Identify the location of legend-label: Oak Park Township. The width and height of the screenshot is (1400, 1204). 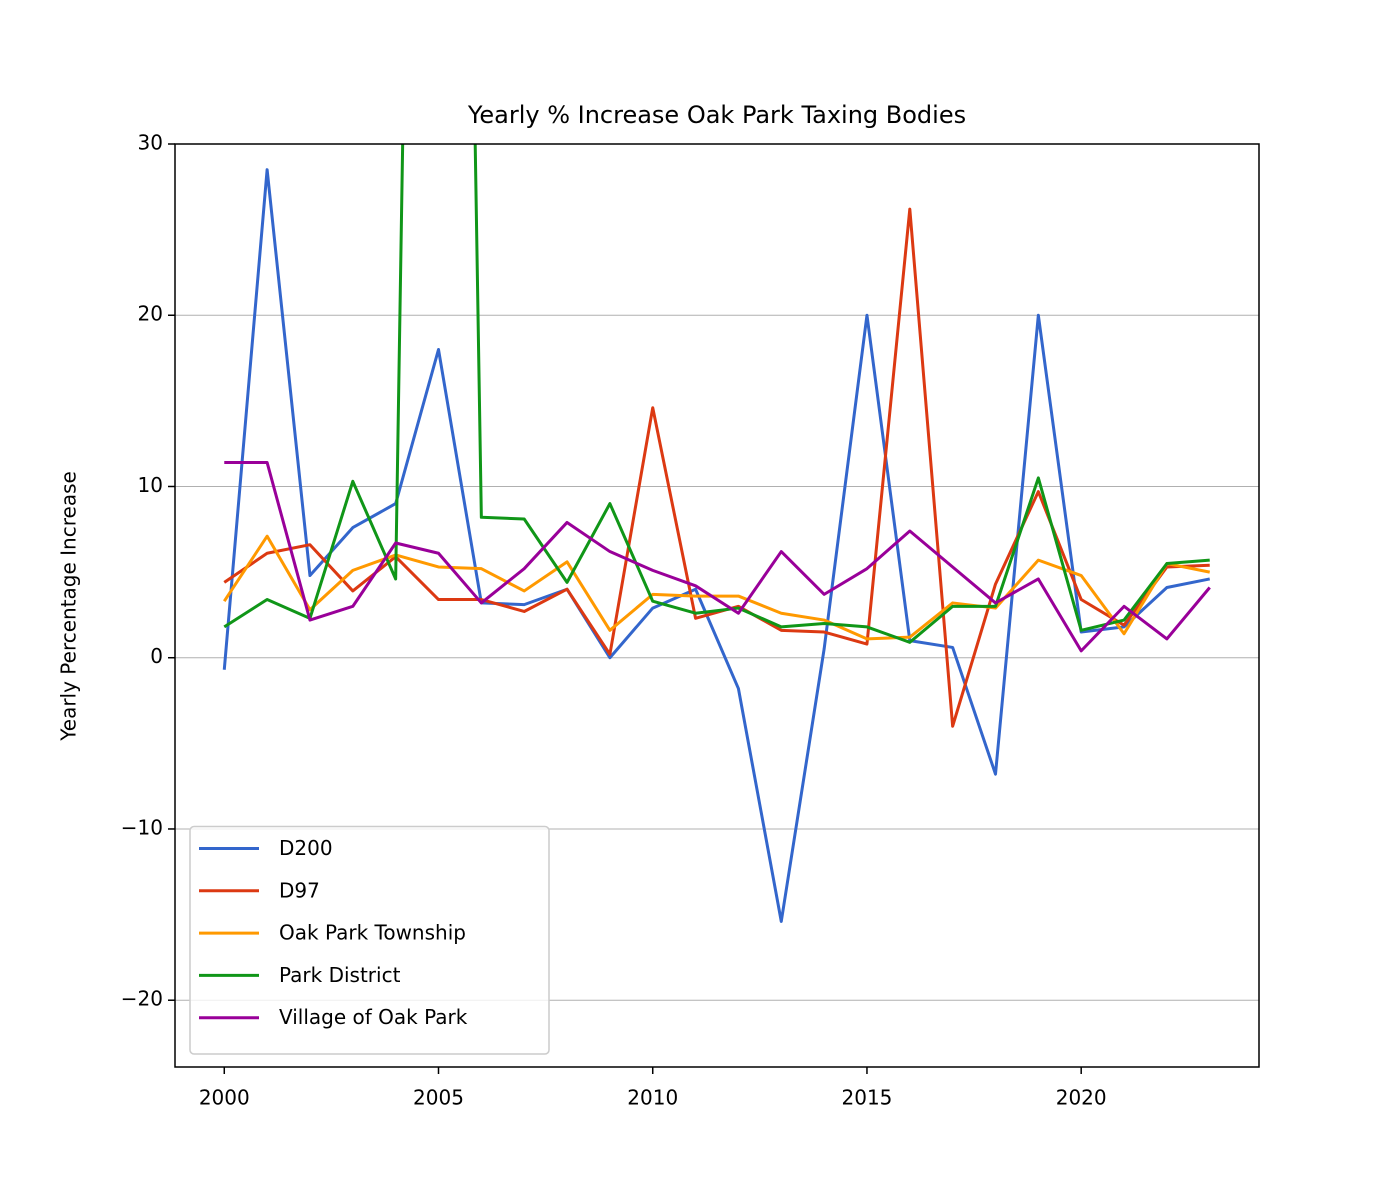
(372, 933).